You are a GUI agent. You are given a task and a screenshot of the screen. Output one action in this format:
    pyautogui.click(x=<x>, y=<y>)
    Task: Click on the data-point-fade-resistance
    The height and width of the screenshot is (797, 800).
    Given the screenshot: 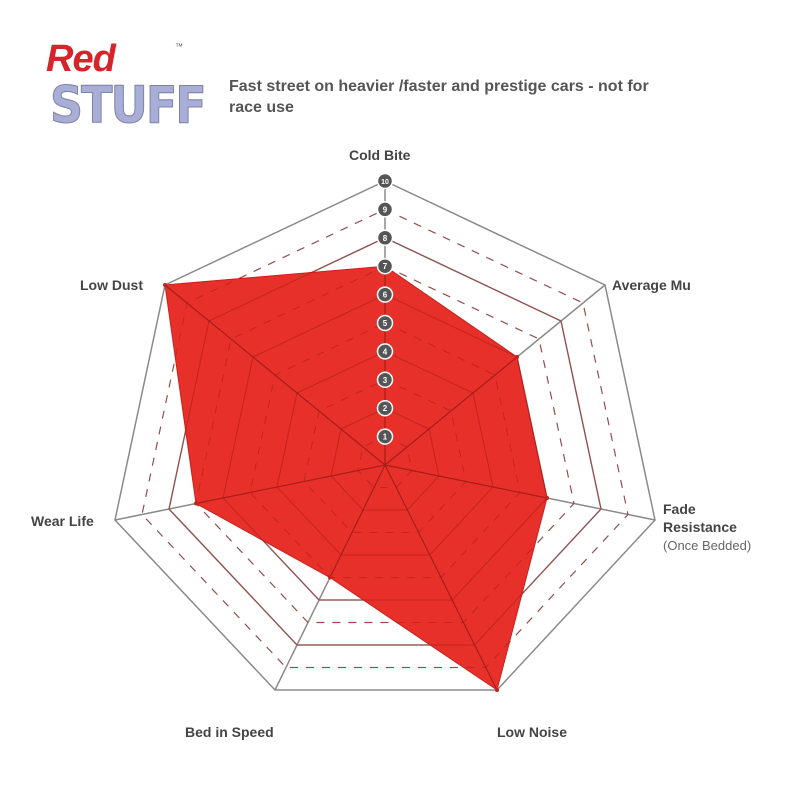 What is the action you would take?
    pyautogui.click(x=547, y=498)
    